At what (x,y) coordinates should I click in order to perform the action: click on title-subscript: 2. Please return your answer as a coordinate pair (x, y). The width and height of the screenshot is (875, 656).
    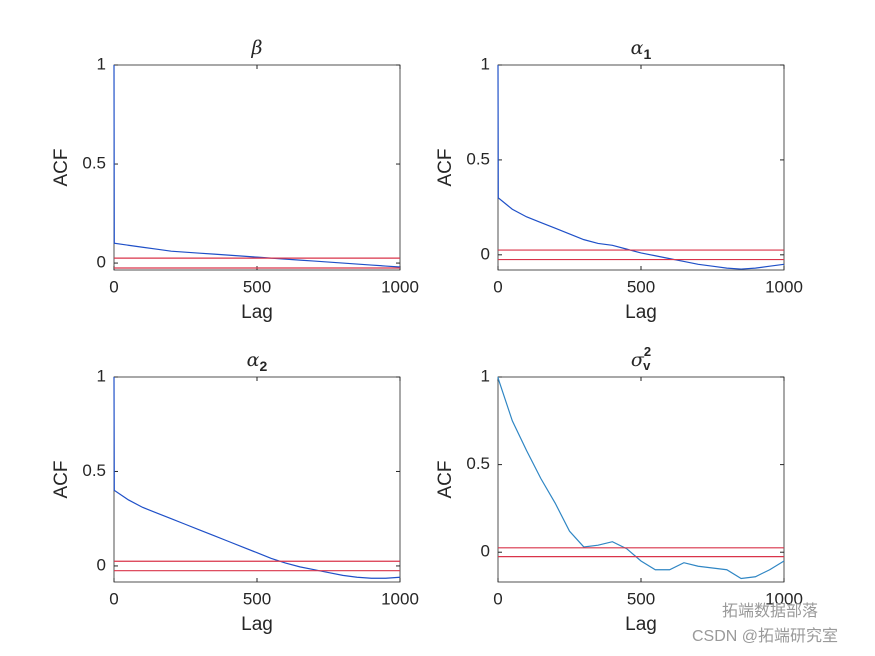
    Looking at the image, I should click on (264, 366).